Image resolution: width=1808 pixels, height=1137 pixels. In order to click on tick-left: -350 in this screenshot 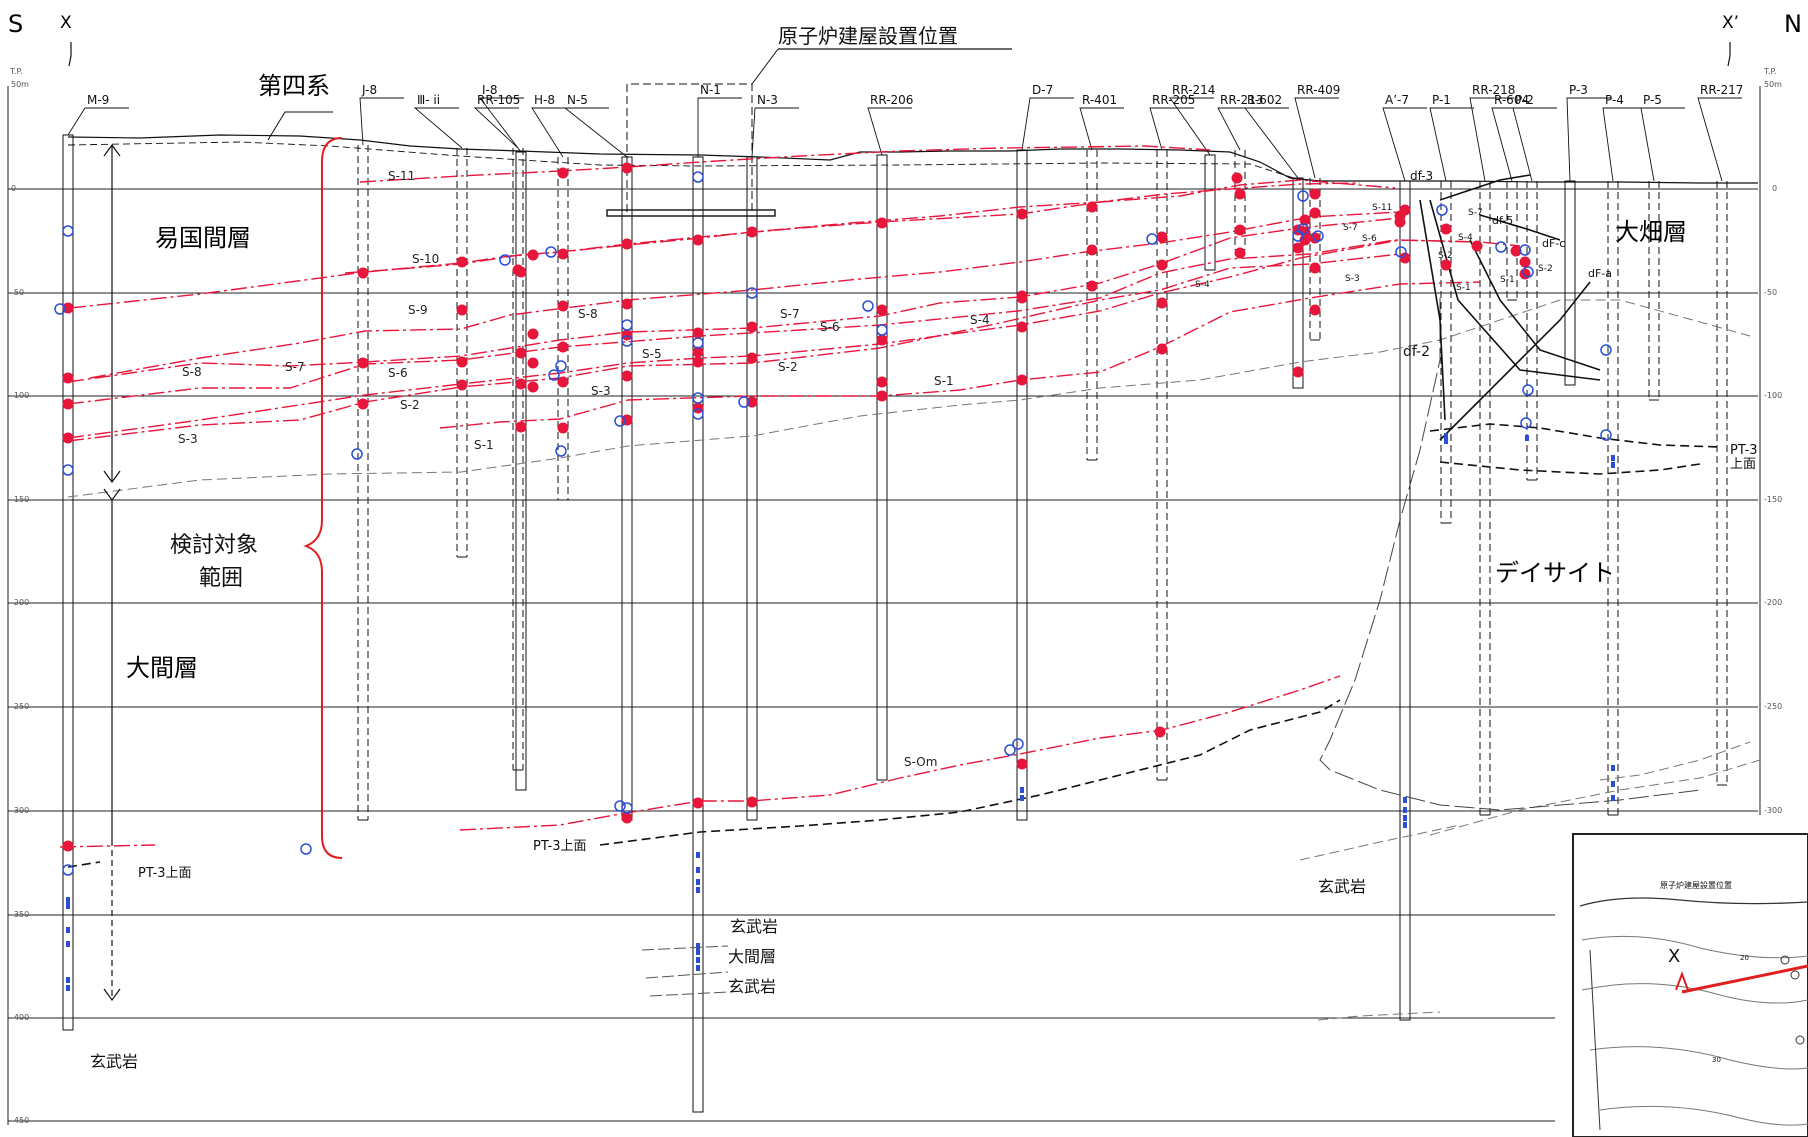, I will do `click(20, 914)`.